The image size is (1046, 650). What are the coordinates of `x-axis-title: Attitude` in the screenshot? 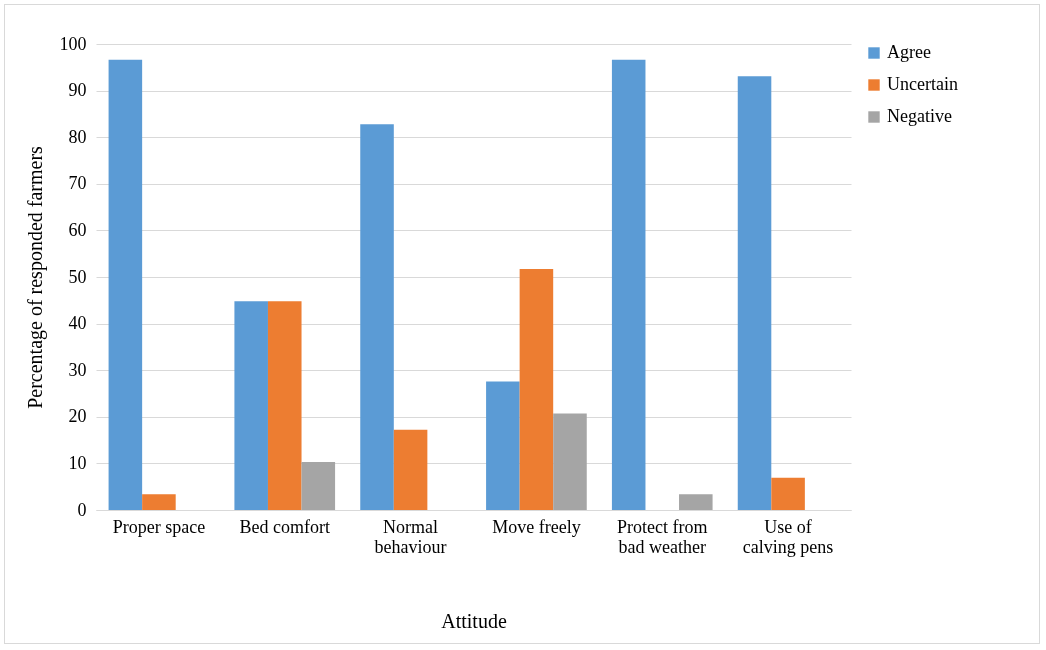 It's located at (474, 620).